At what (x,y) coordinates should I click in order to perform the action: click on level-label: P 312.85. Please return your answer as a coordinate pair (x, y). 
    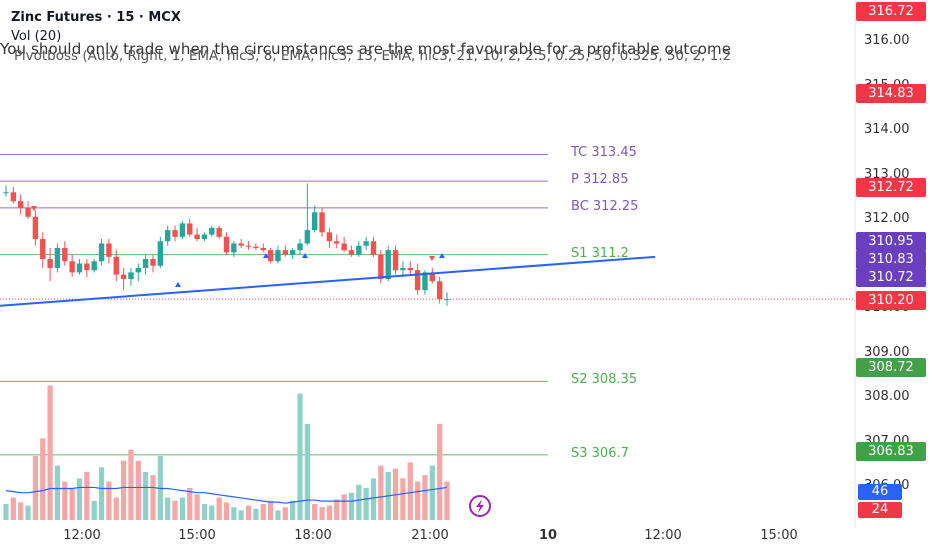
    Looking at the image, I should click on (600, 180).